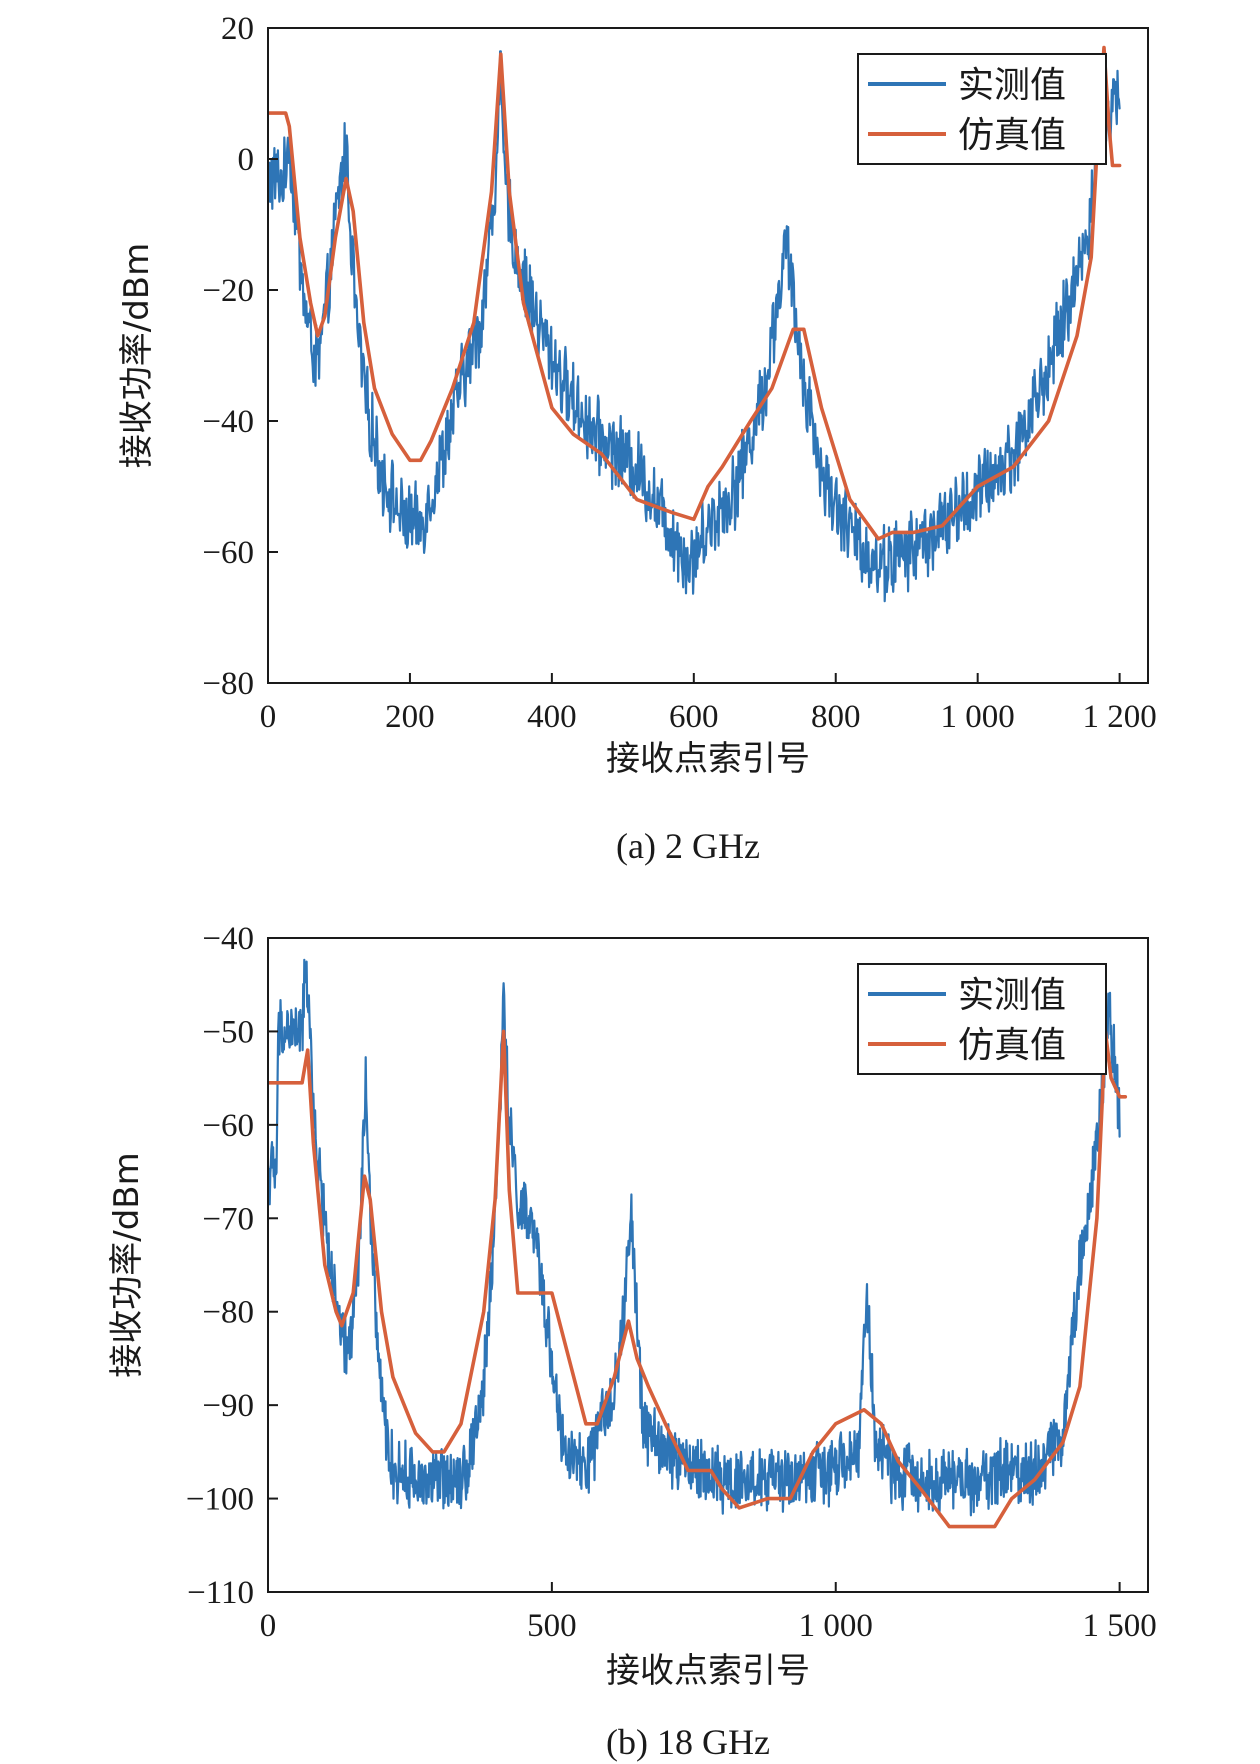 The width and height of the screenshot is (1260, 1764). Describe the element at coordinates (694, 717) in the screenshot. I see `x-tick-label: 600` at that location.